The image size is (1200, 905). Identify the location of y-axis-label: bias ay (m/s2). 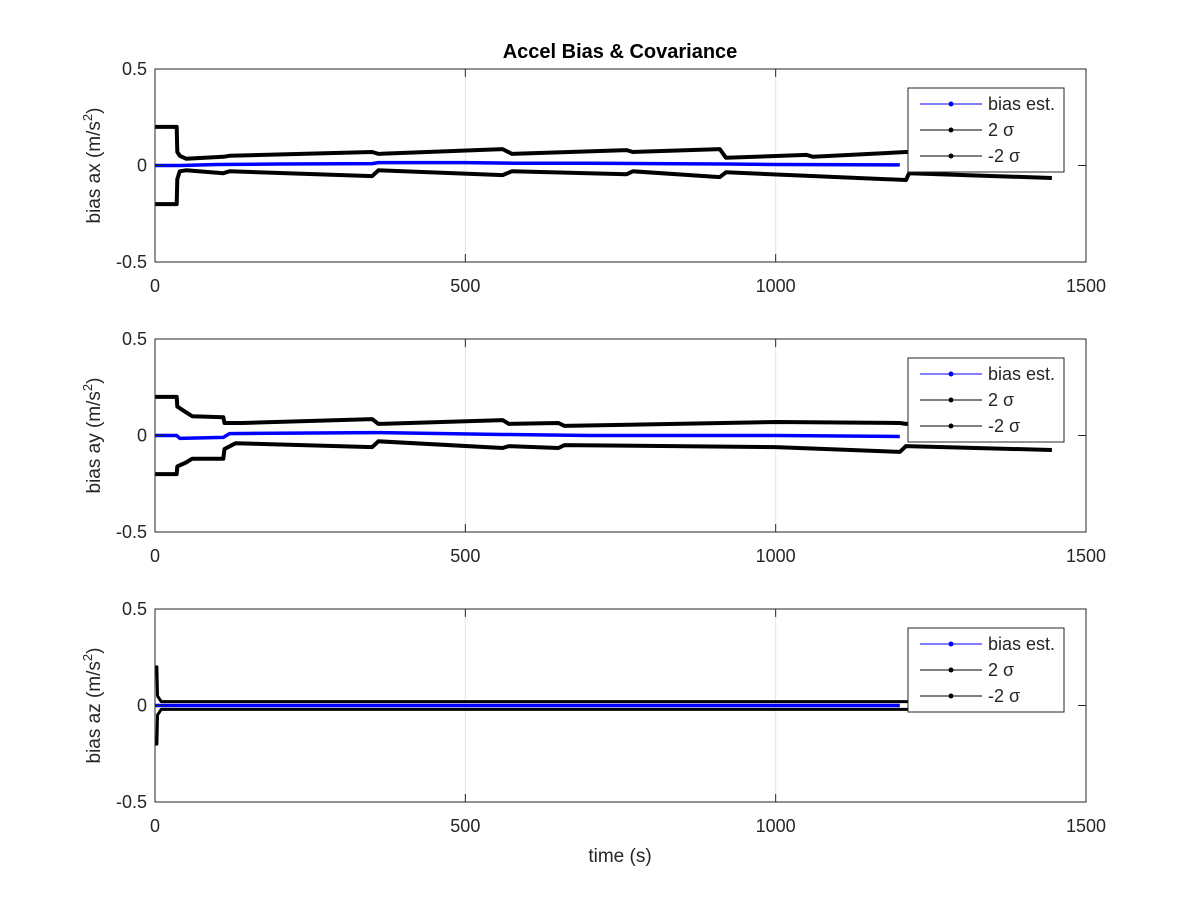
(92, 436).